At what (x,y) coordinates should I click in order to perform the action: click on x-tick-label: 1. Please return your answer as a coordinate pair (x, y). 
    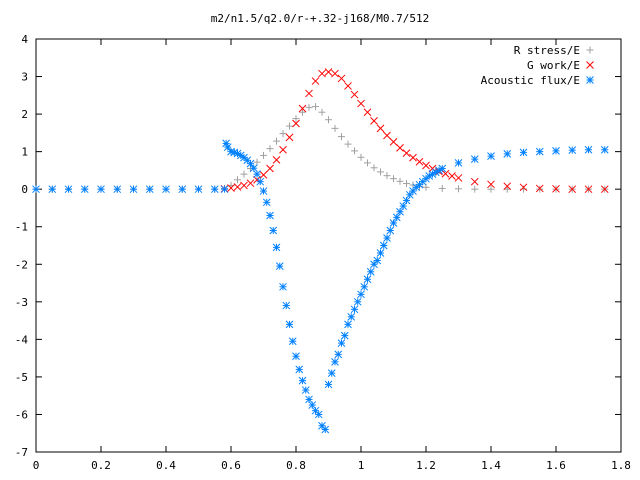
    Looking at the image, I should click on (361, 465).